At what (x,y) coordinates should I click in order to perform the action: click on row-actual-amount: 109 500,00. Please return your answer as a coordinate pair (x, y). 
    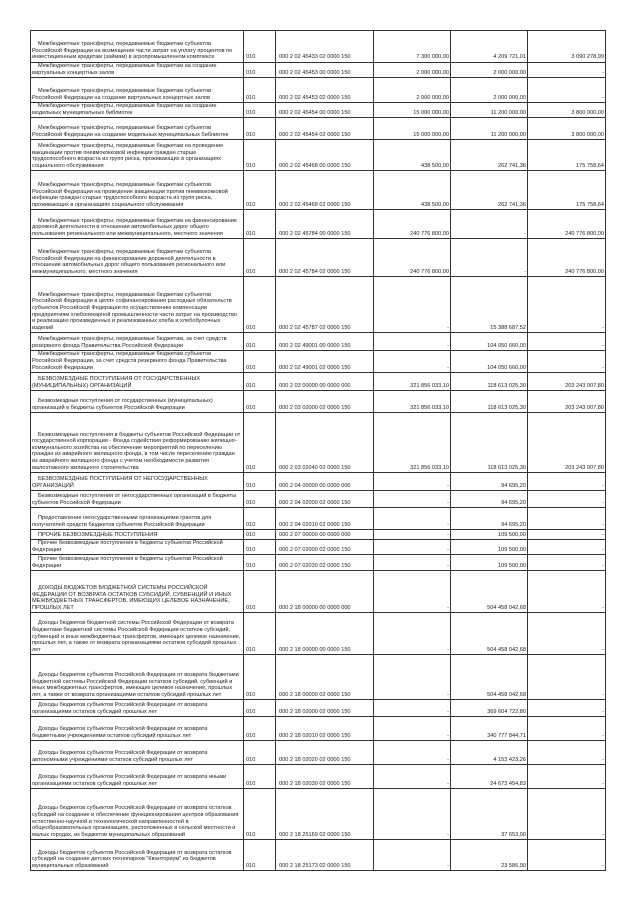
    Looking at the image, I should click on (489, 547).